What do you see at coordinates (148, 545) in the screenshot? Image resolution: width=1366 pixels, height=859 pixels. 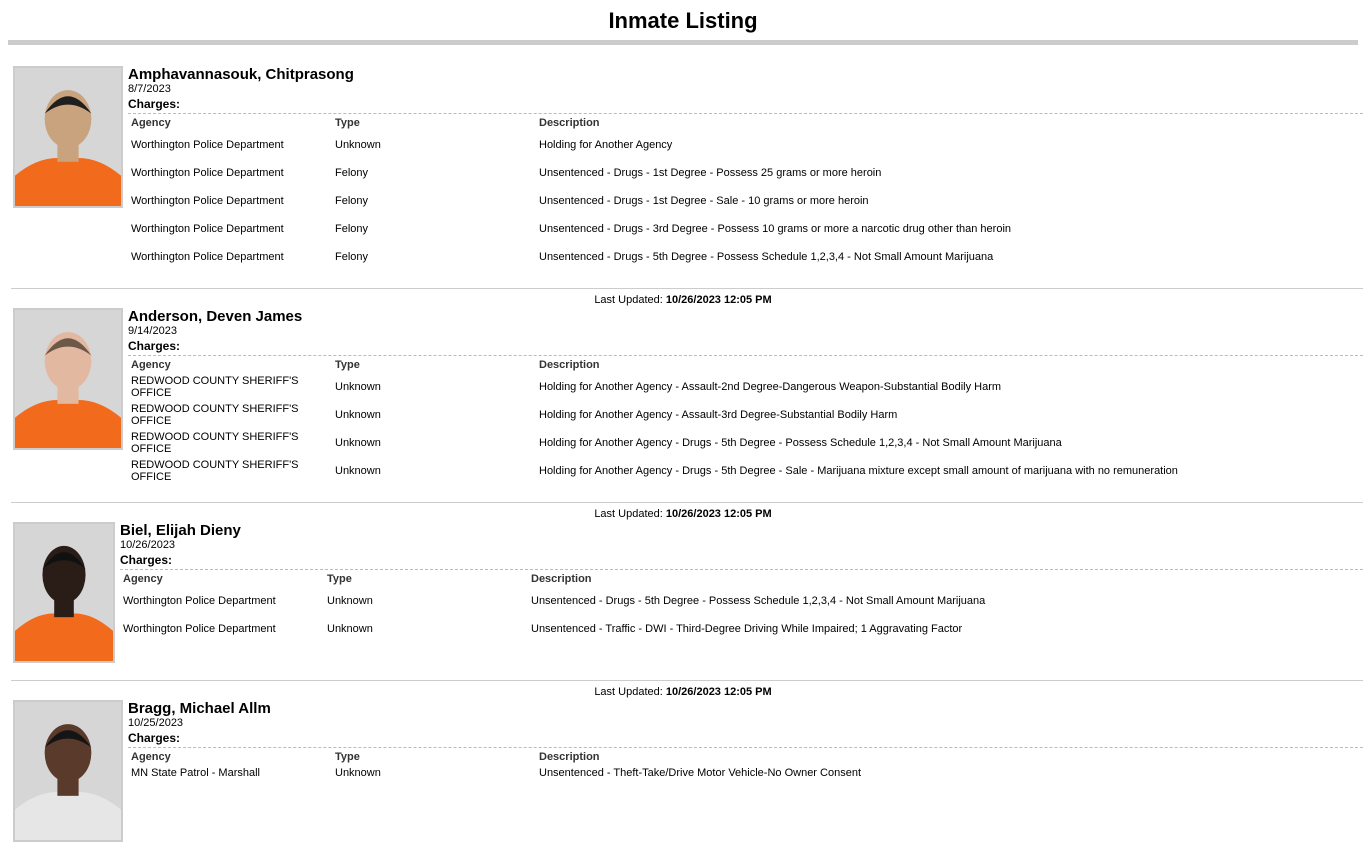 I see `booking-date: 10/26/2023` at bounding box center [148, 545].